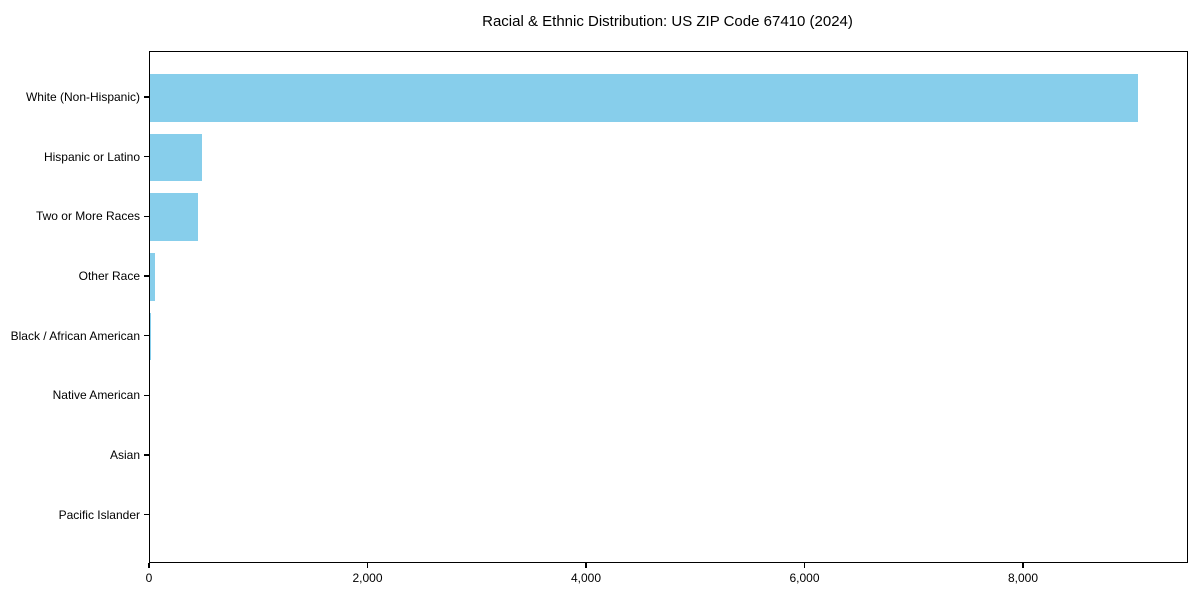 The width and height of the screenshot is (1200, 600). Describe the element at coordinates (174, 217) in the screenshot. I see `bar-two-or-more-races` at that location.